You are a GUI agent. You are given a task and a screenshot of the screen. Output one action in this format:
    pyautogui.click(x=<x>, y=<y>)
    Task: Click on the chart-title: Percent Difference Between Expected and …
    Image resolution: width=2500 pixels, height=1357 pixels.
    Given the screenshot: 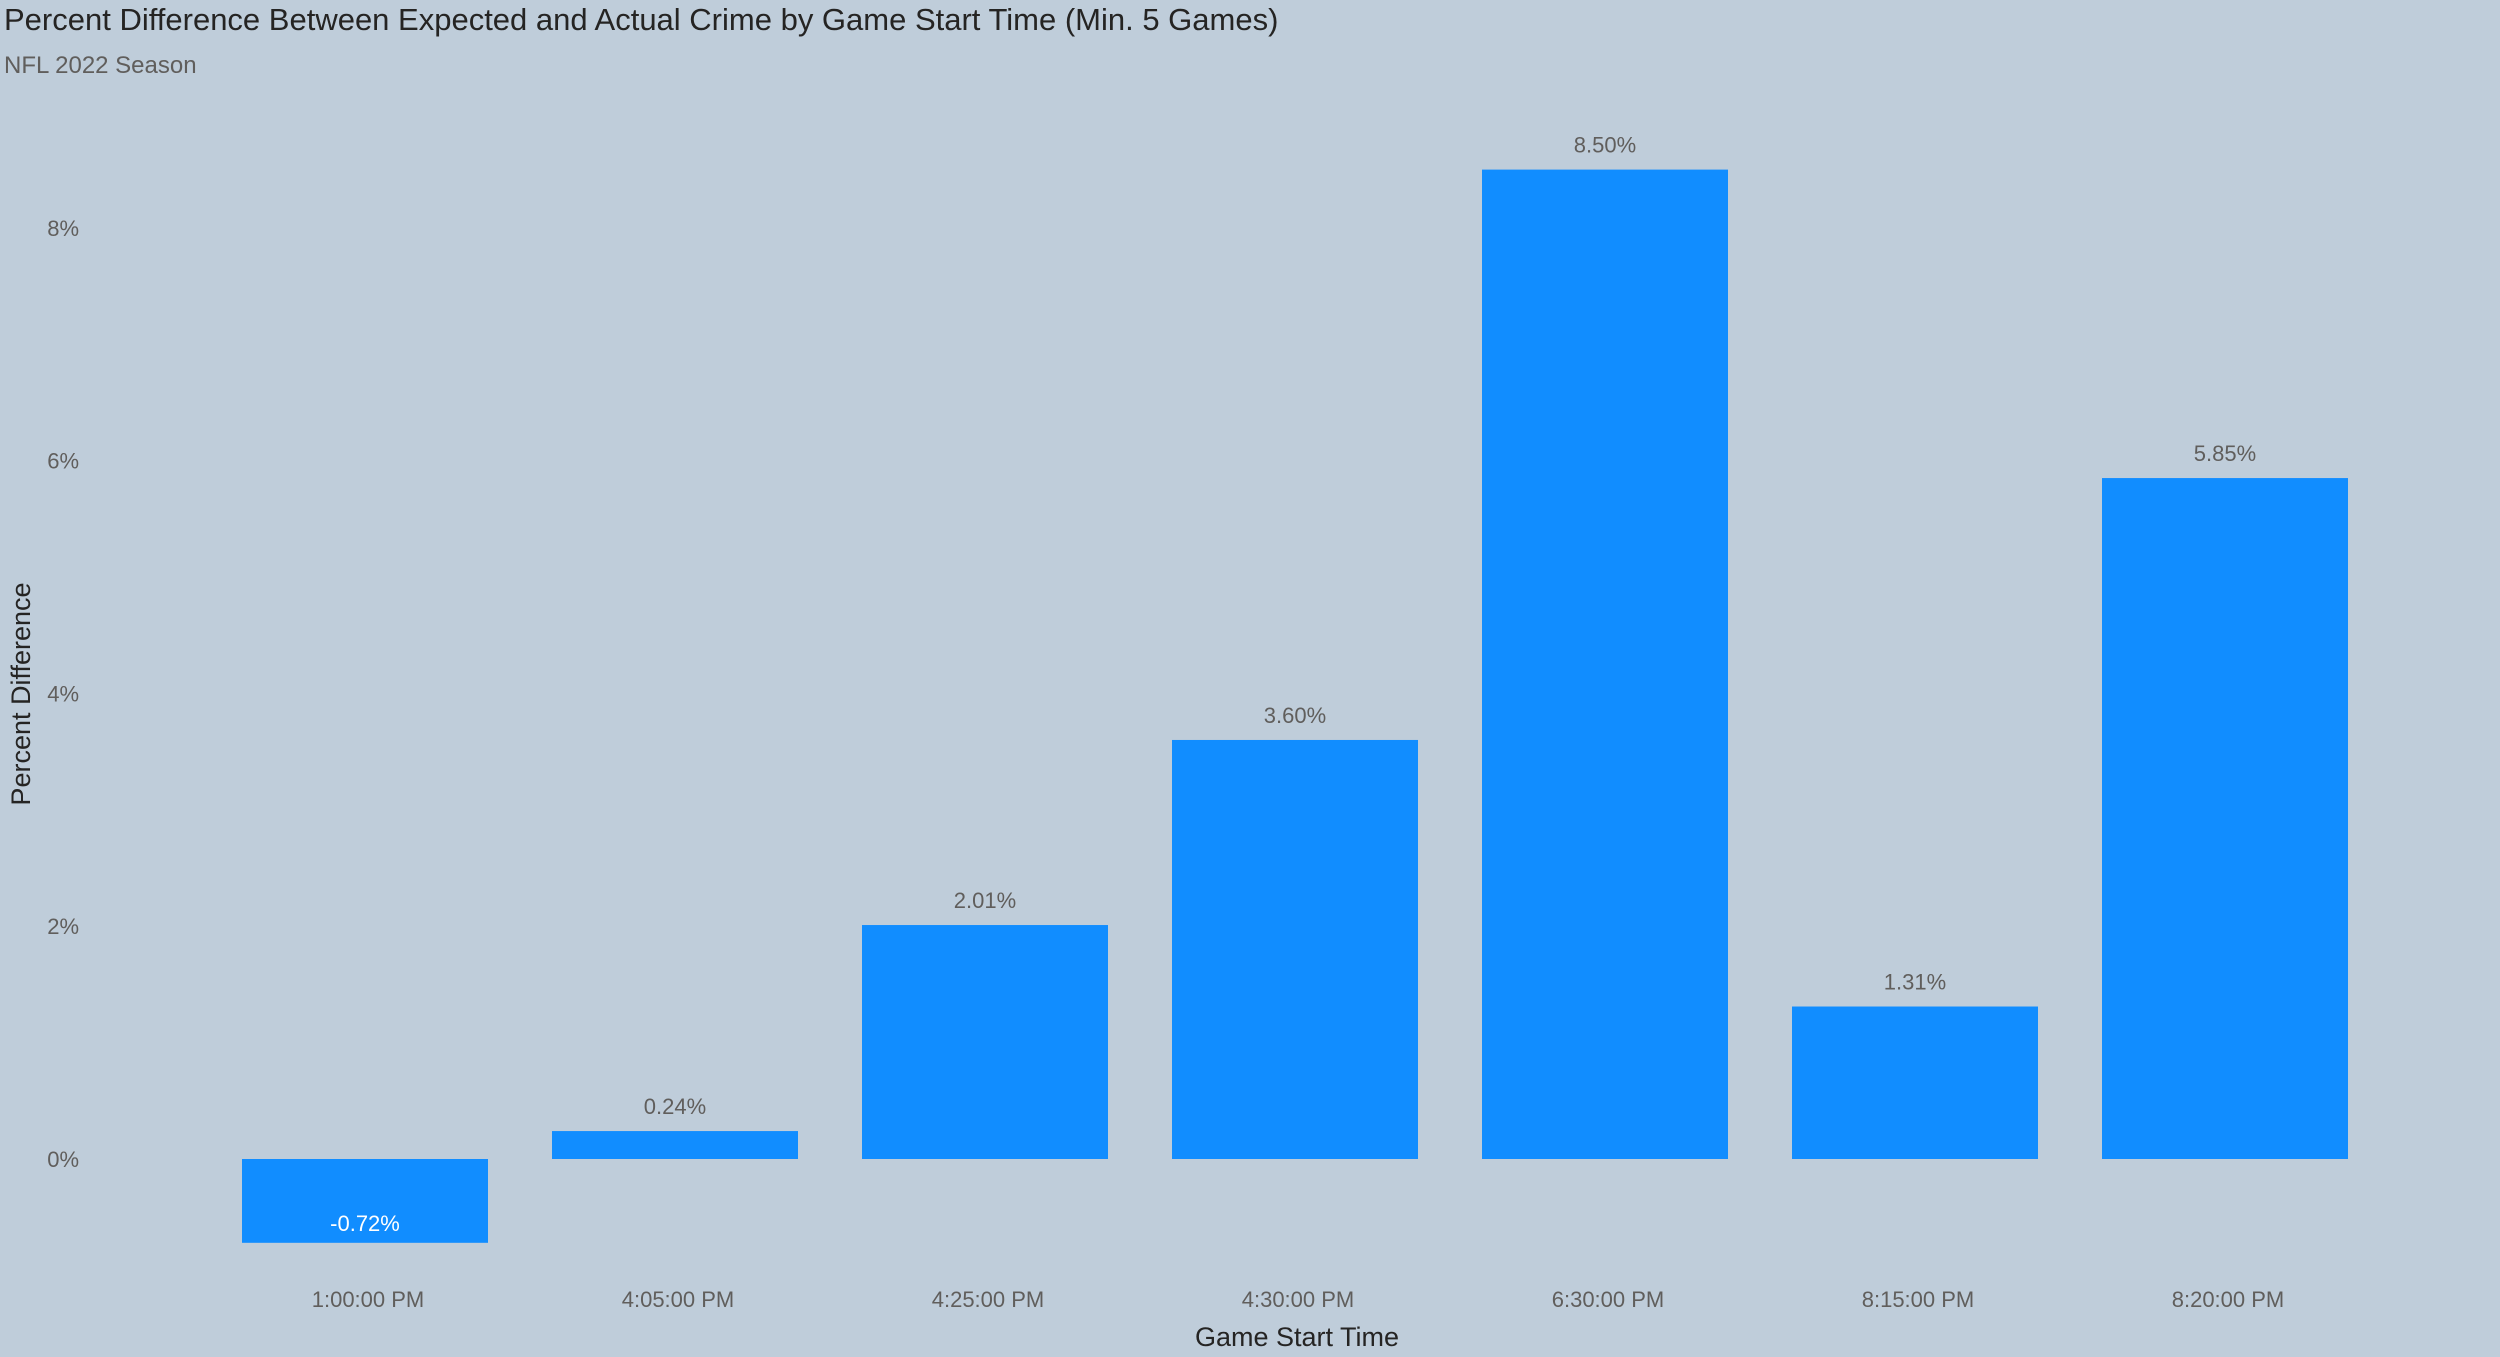 What is the action you would take?
    pyautogui.click(x=641, y=19)
    